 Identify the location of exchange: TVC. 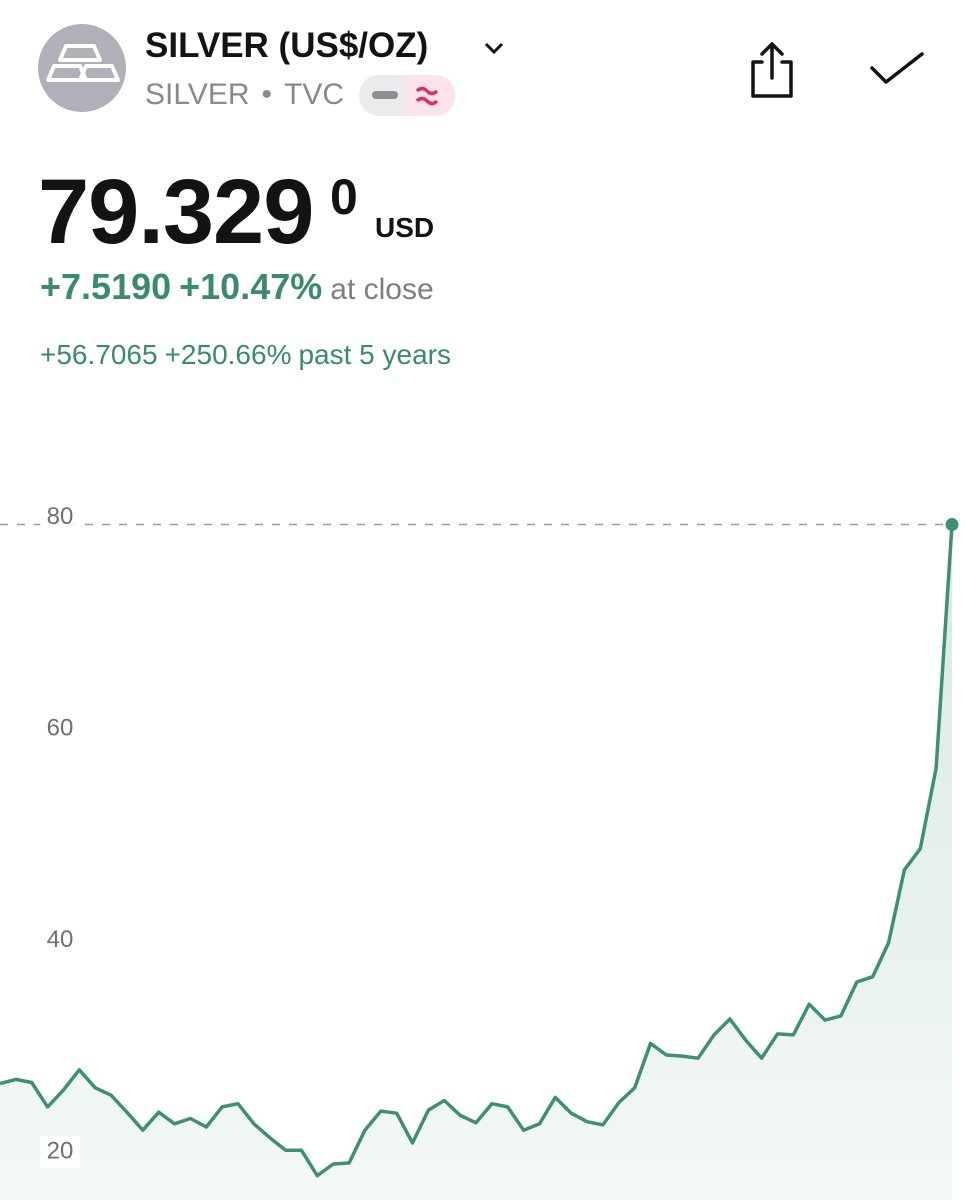
(314, 94).